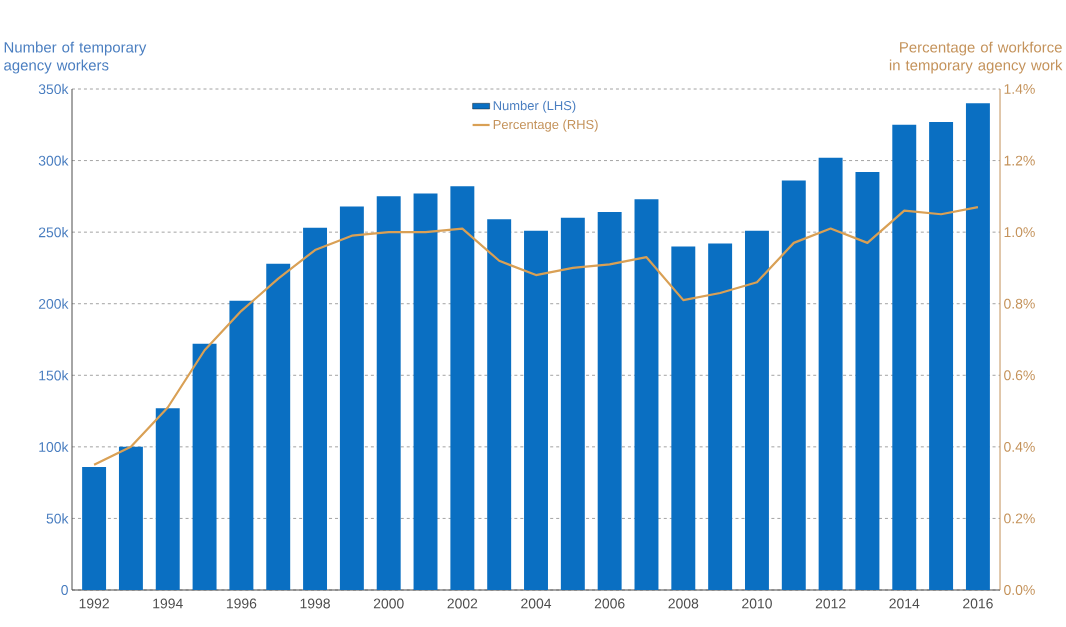  Describe the element at coordinates (53, 89) in the screenshot. I see `y-tick-label: 350k` at that location.